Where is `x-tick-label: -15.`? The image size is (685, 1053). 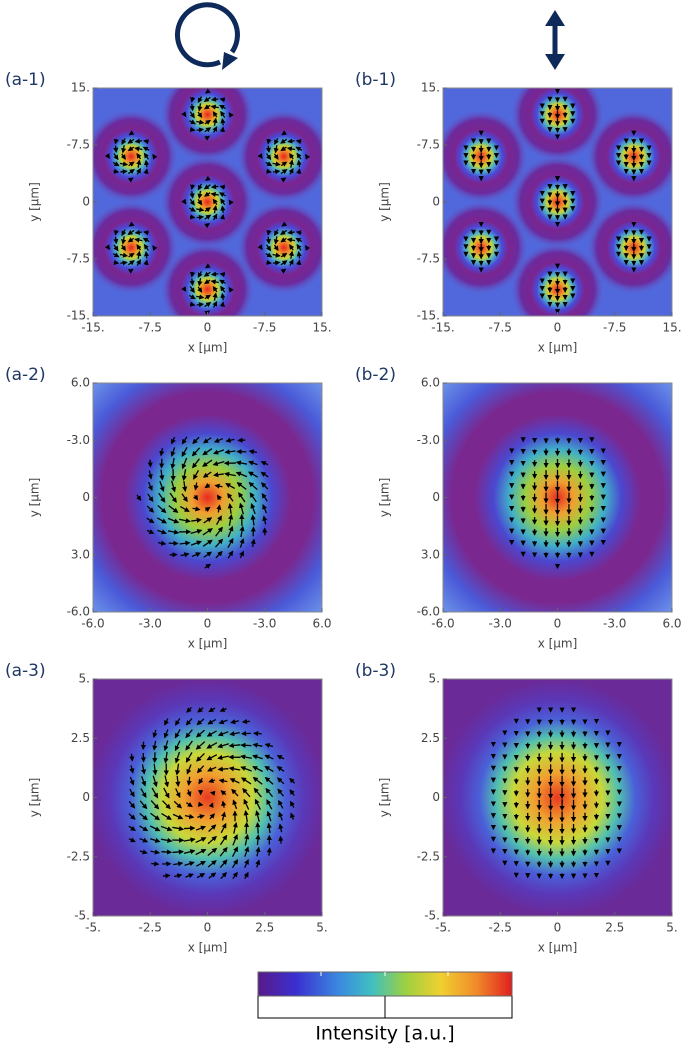 x-tick-label: -15. is located at coordinates (92, 328).